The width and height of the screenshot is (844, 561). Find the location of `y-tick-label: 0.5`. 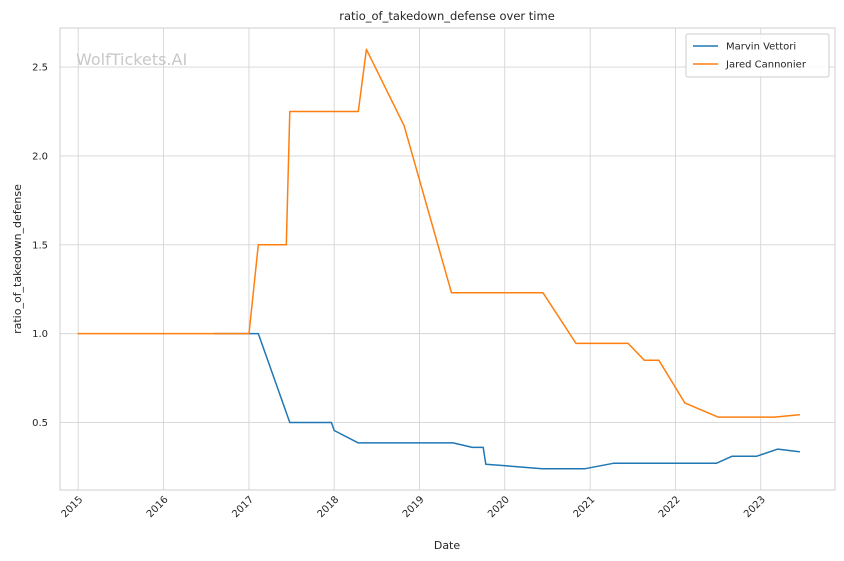

y-tick-label: 0.5 is located at coordinates (40, 423).